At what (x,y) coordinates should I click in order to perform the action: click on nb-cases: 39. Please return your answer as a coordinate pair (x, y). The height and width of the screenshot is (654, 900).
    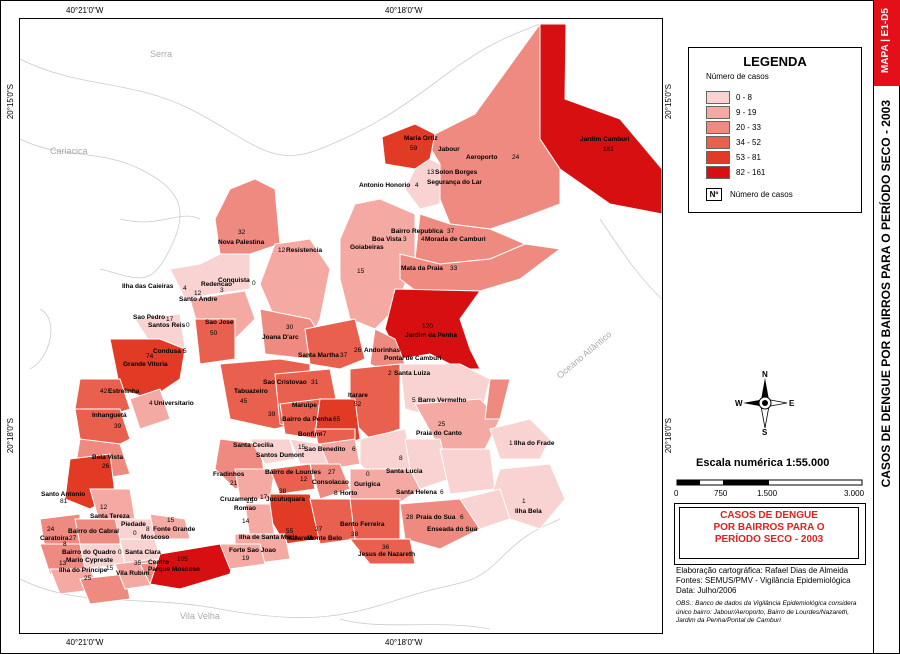
    Looking at the image, I should click on (272, 414).